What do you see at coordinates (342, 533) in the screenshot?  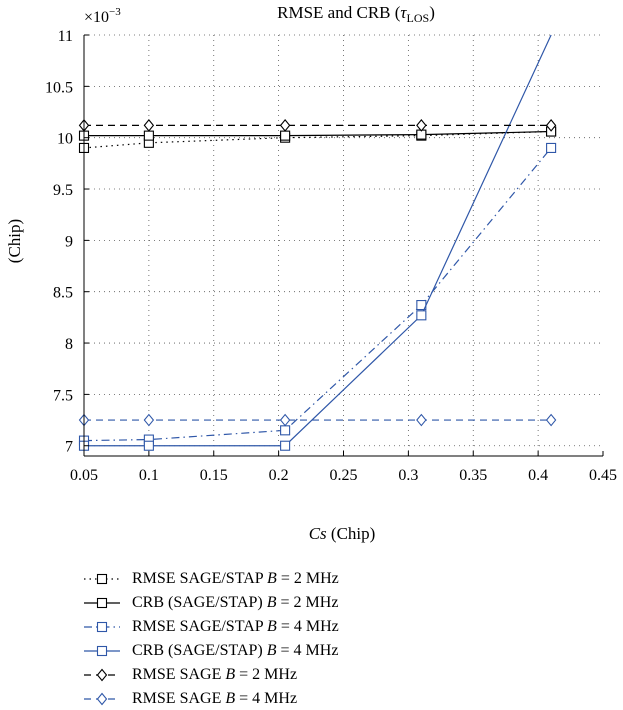 I see `x-axis-label: Cs (Chip)` at bounding box center [342, 533].